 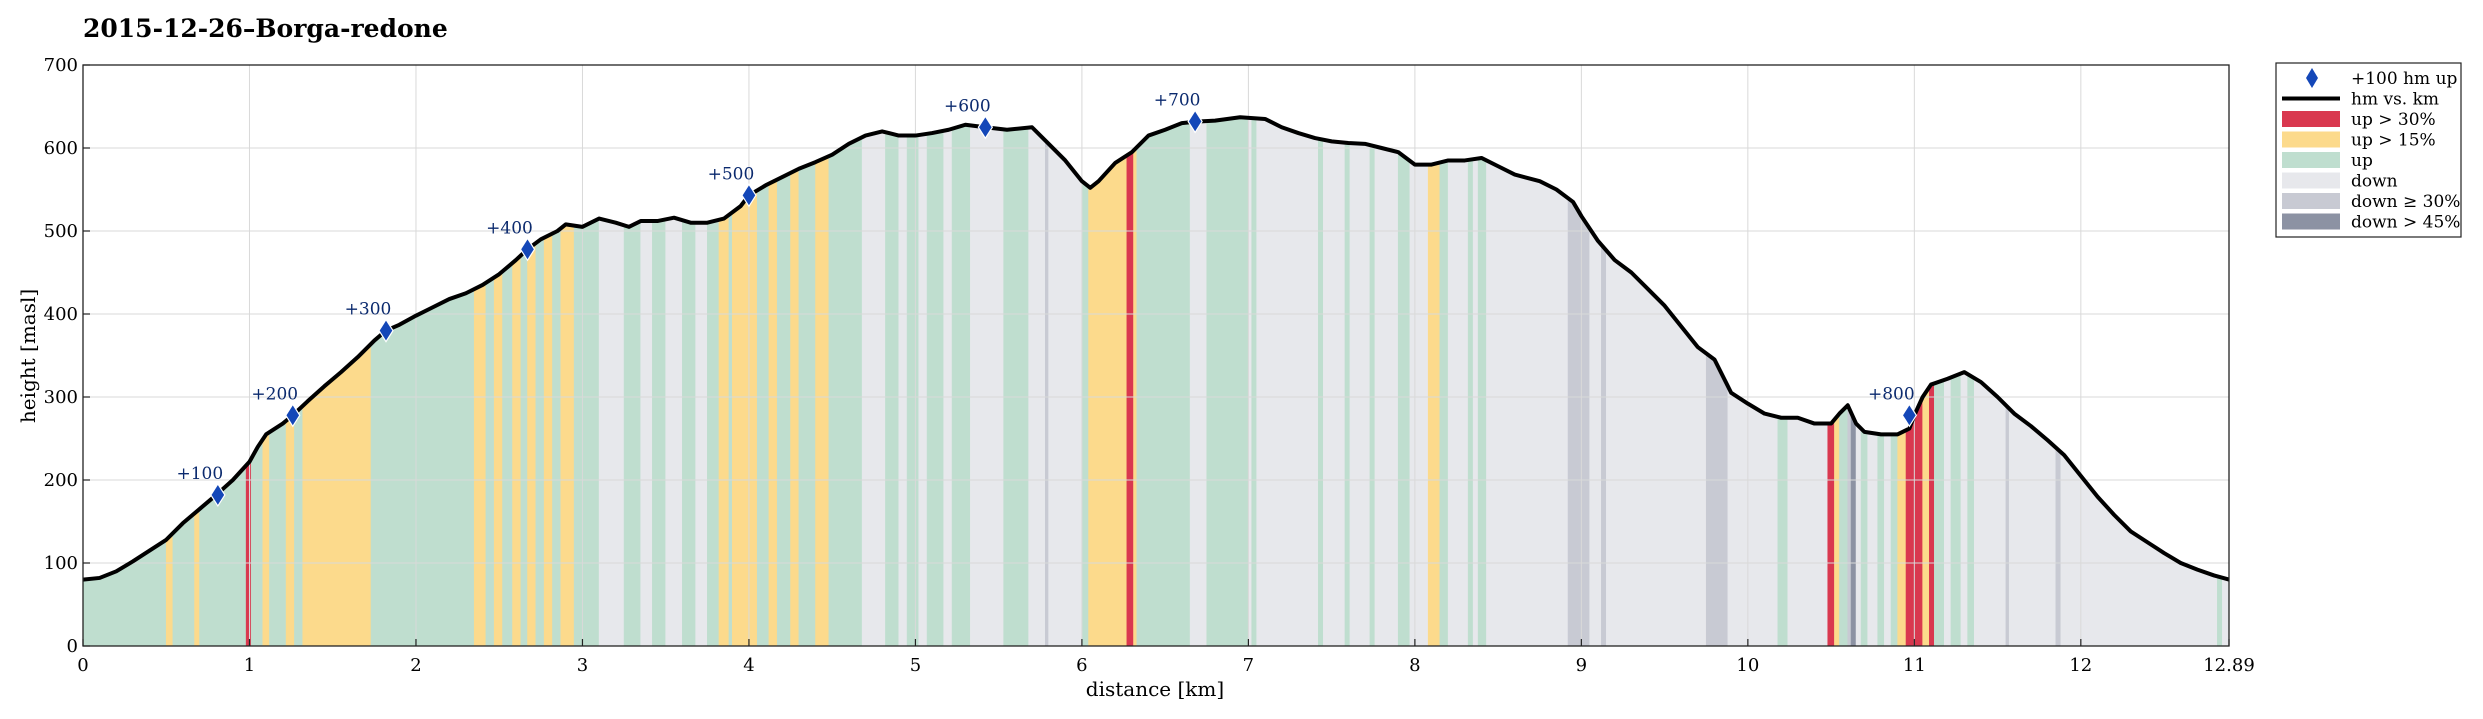 What do you see at coordinates (2312, 78) in the screenshot?
I see `legend-marker-swatch` at bounding box center [2312, 78].